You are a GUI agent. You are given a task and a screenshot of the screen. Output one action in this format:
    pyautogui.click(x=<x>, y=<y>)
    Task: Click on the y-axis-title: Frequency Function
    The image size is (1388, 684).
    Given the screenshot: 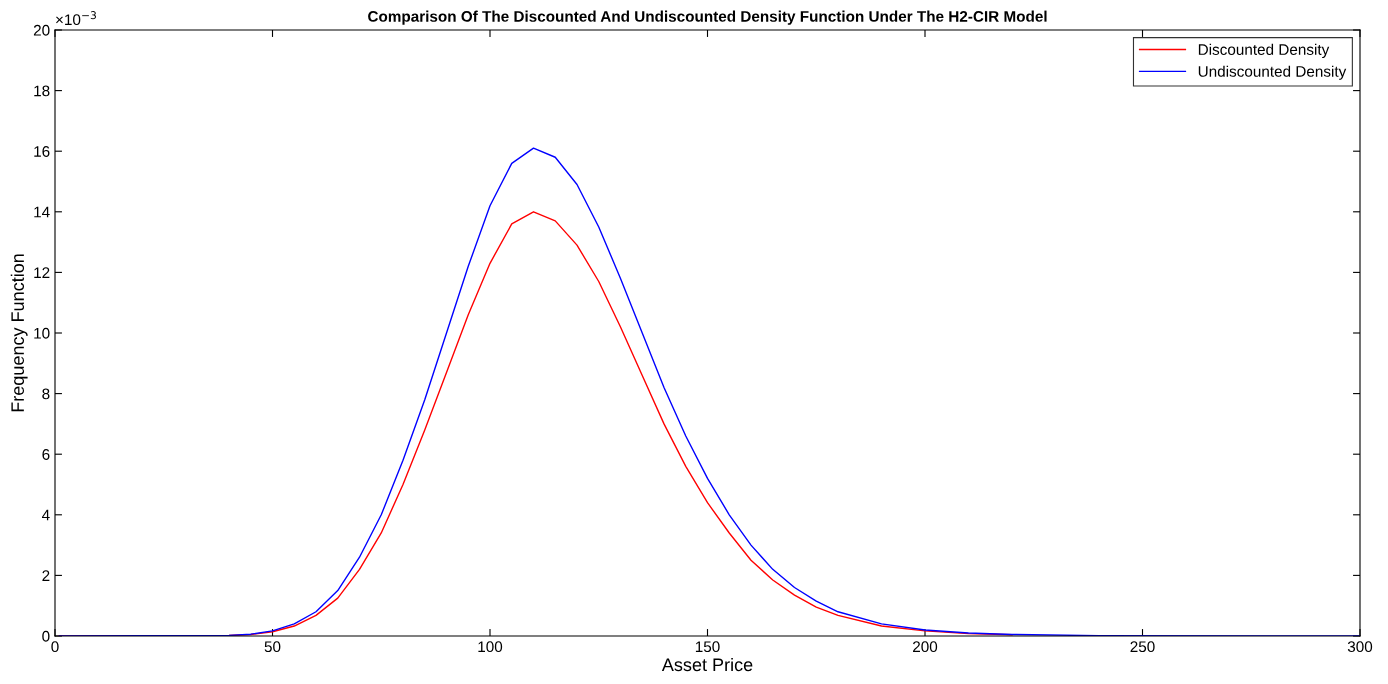 What is the action you would take?
    pyautogui.click(x=19, y=333)
    